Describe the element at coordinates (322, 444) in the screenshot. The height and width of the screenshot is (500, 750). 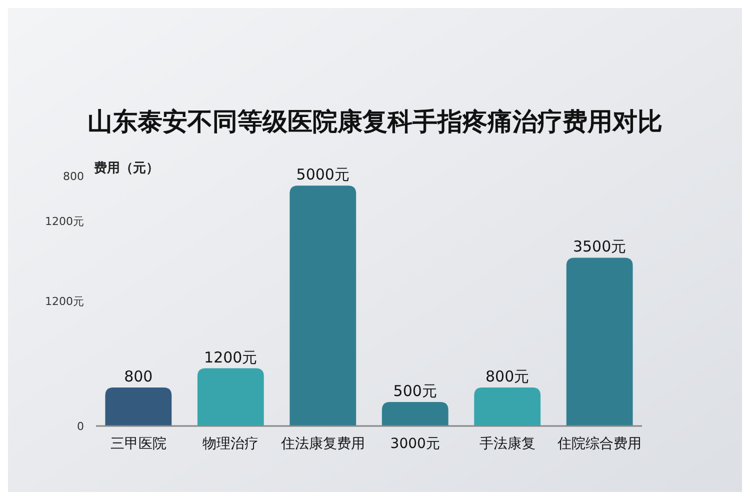
I see `x-tick-label: 住法康复费用` at that location.